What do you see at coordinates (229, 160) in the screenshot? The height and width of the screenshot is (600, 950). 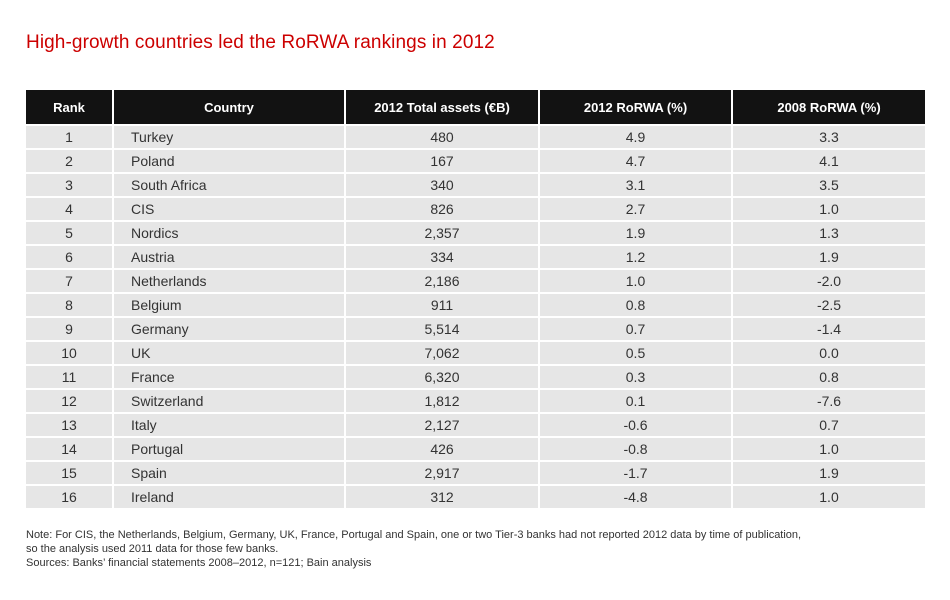 I see `cell-country: Poland` at bounding box center [229, 160].